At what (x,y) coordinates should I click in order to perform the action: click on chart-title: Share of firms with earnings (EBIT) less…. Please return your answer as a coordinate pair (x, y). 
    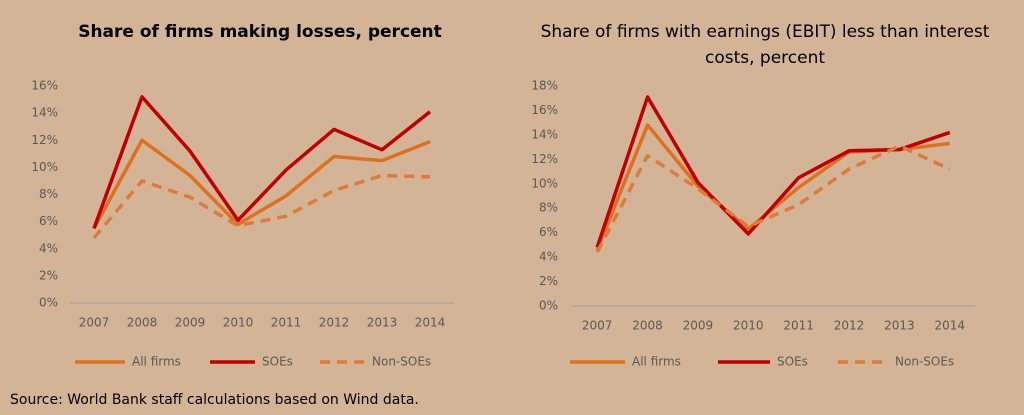
    Looking at the image, I should click on (765, 45).